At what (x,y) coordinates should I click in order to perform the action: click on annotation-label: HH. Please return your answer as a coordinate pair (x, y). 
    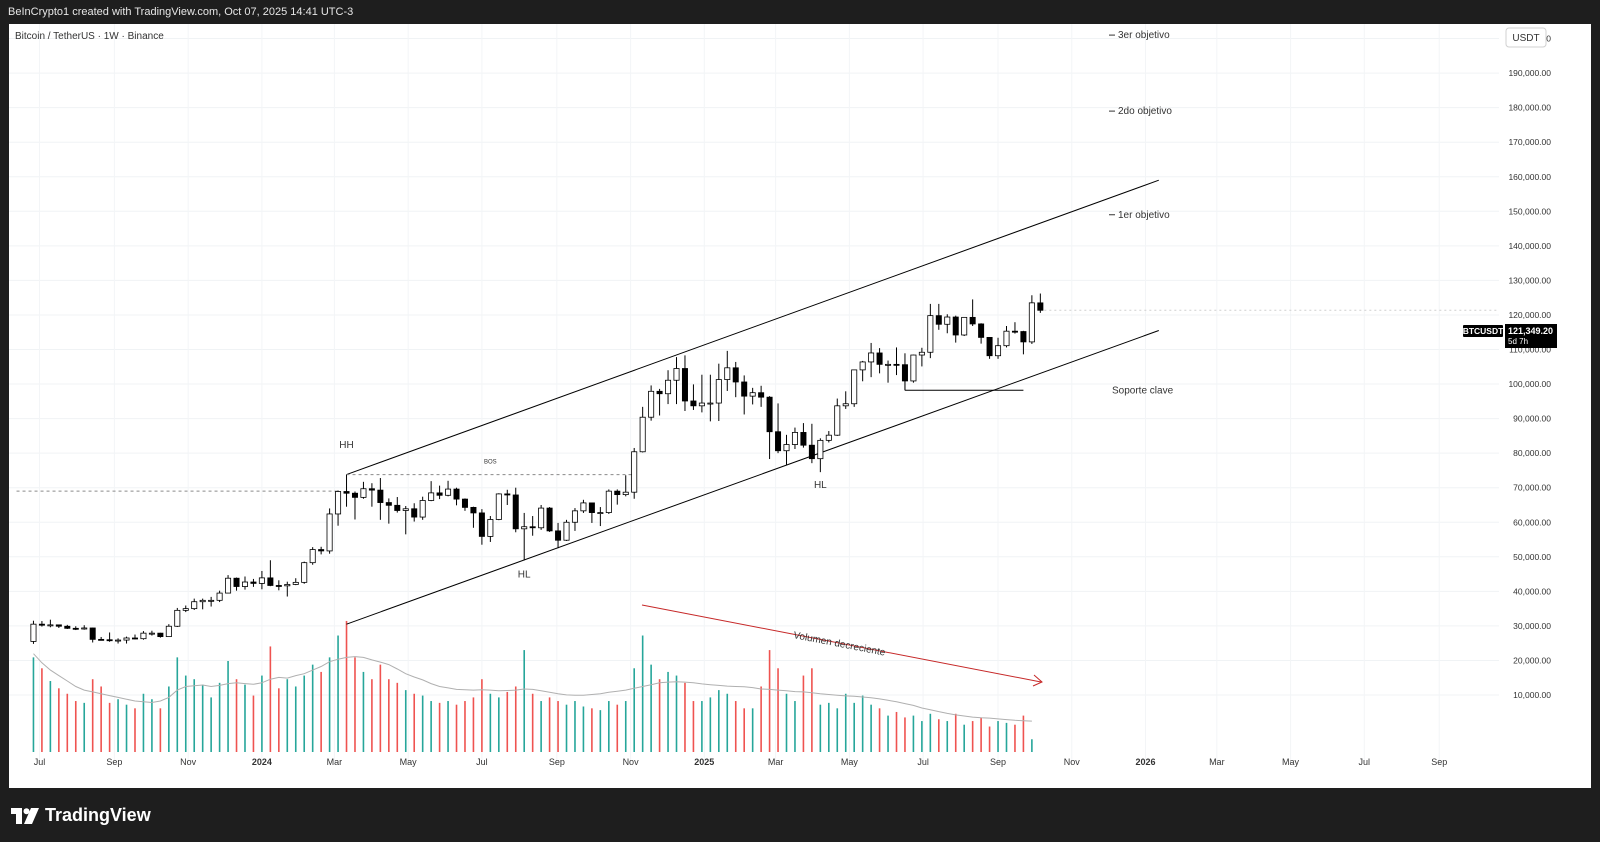
    Looking at the image, I should click on (346, 445).